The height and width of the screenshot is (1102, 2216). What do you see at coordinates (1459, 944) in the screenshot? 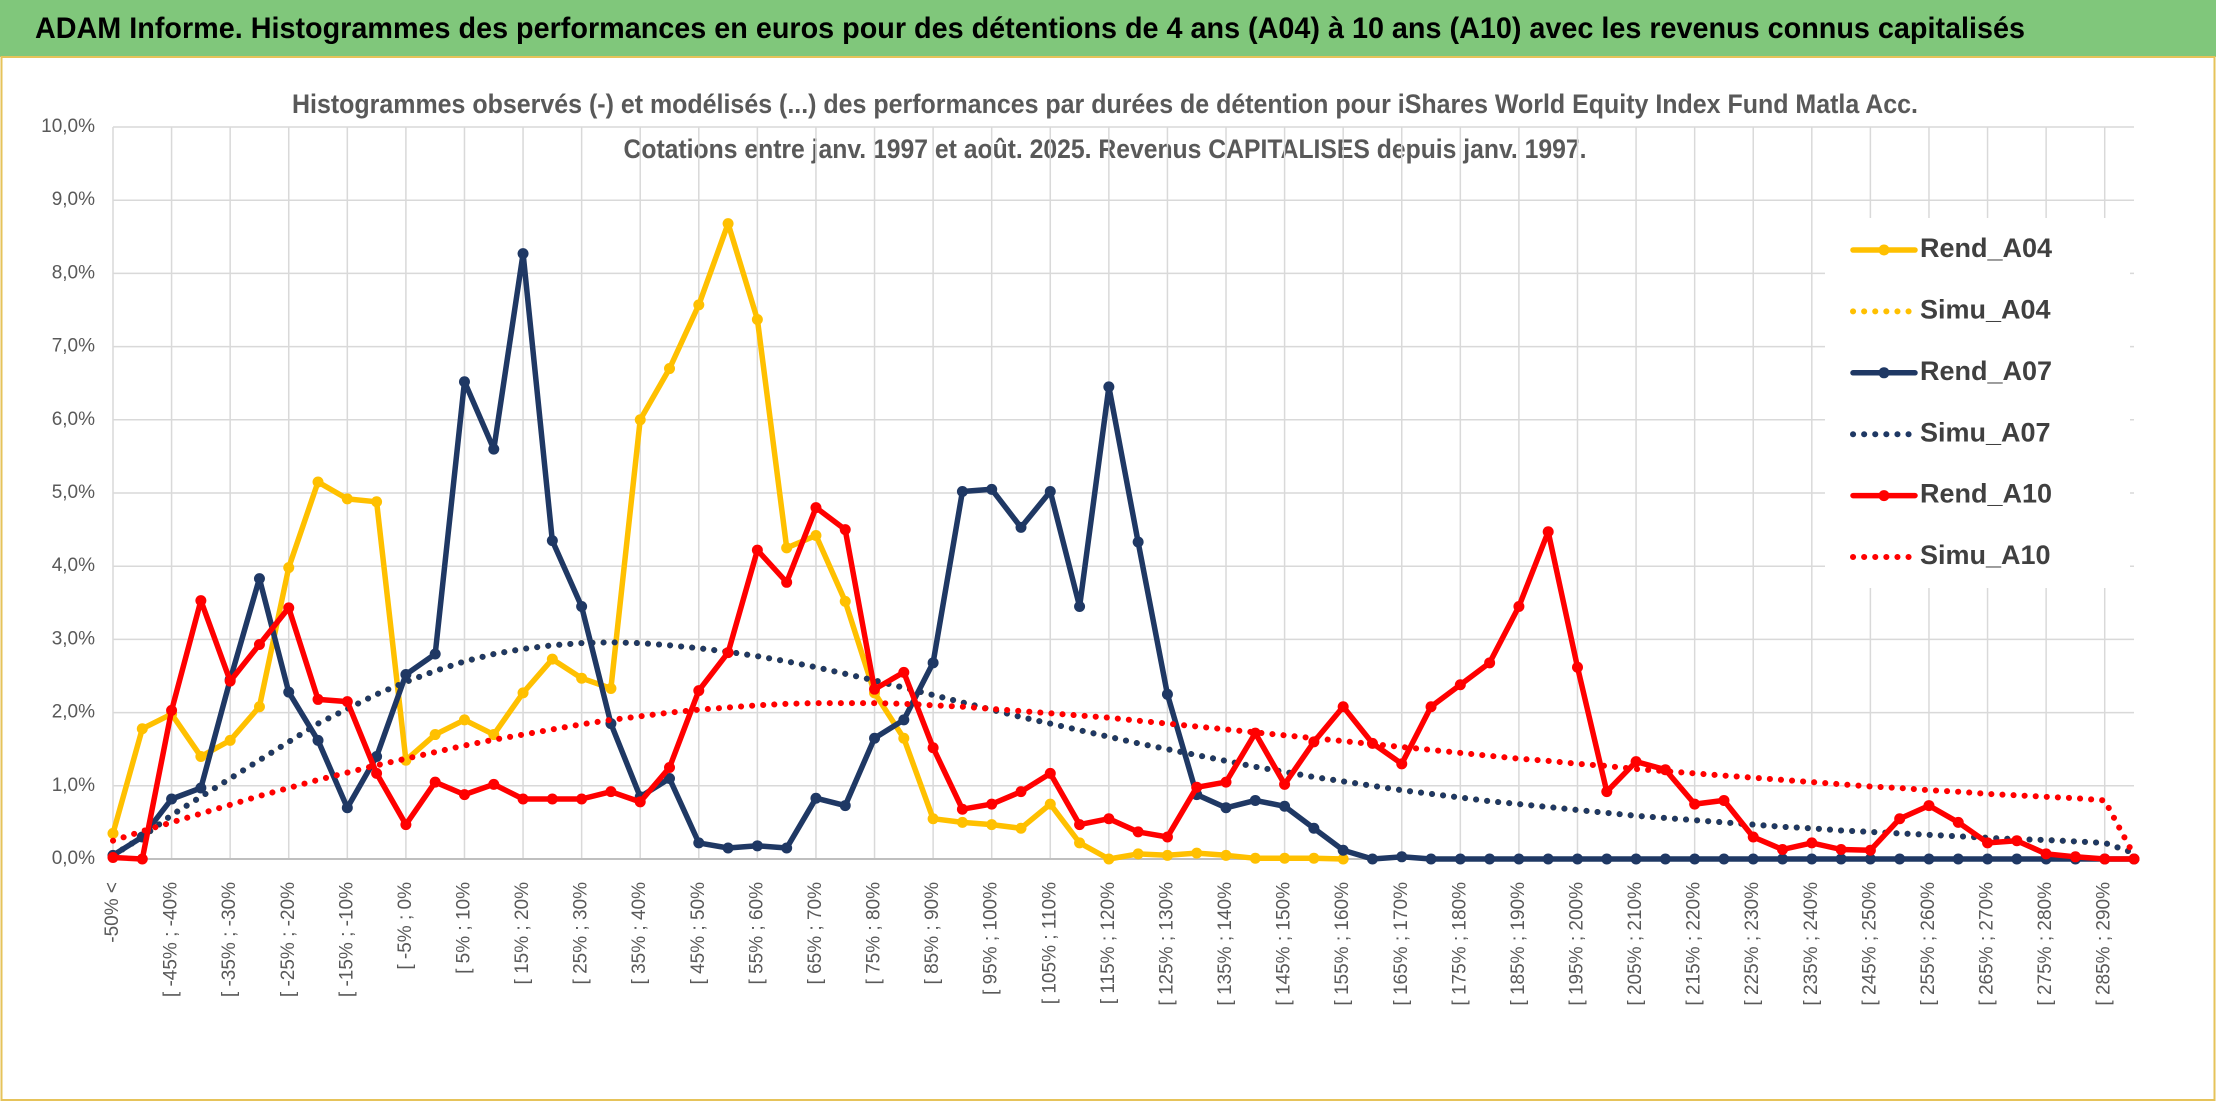
I see `x-tick-label: [ 175% ; 180%` at bounding box center [1459, 944].